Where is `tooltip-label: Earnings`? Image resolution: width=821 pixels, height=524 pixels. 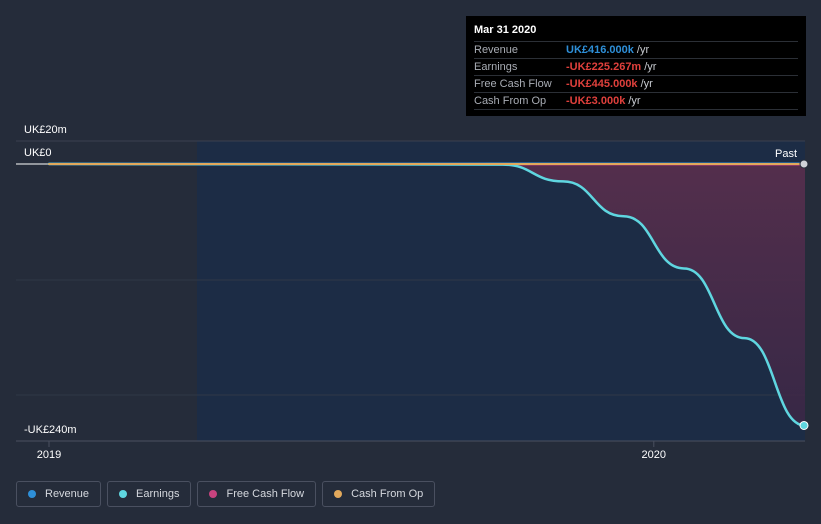 tooltip-label: Earnings is located at coordinates (496, 67).